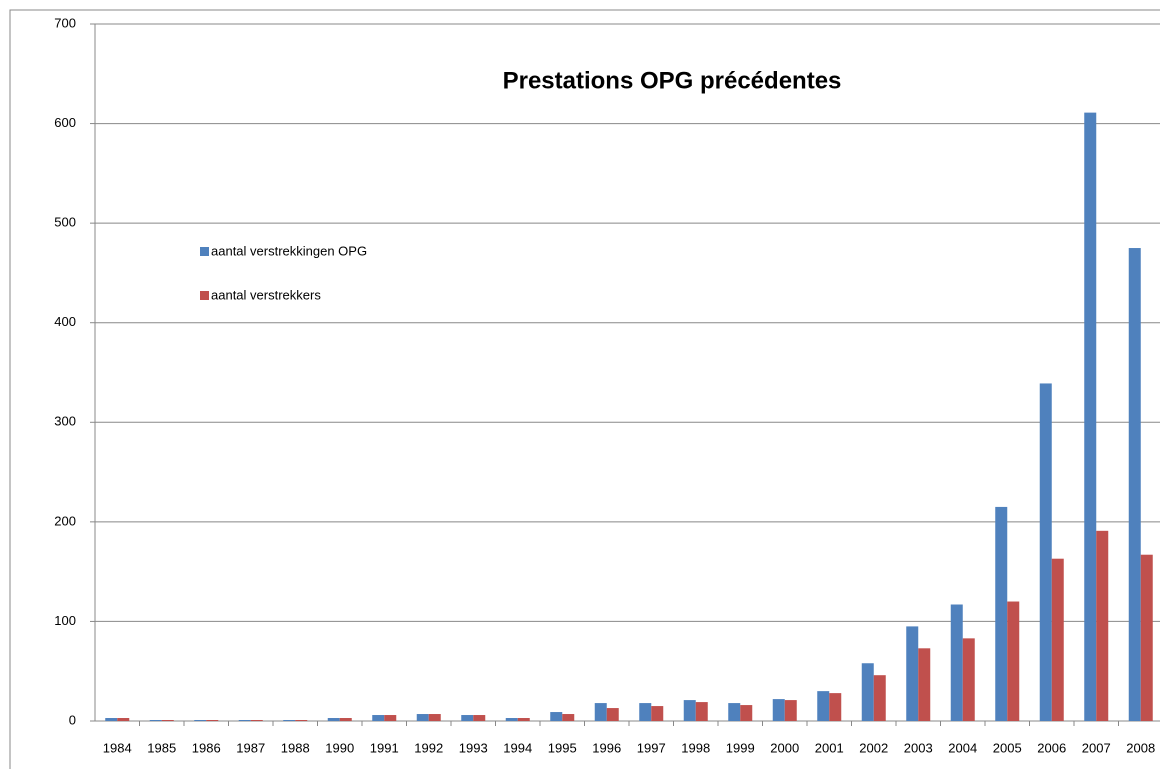 The image size is (1160, 769). What do you see at coordinates (289, 250) in the screenshot?
I see `legend-label: aantal verstrekkingen OPG` at bounding box center [289, 250].